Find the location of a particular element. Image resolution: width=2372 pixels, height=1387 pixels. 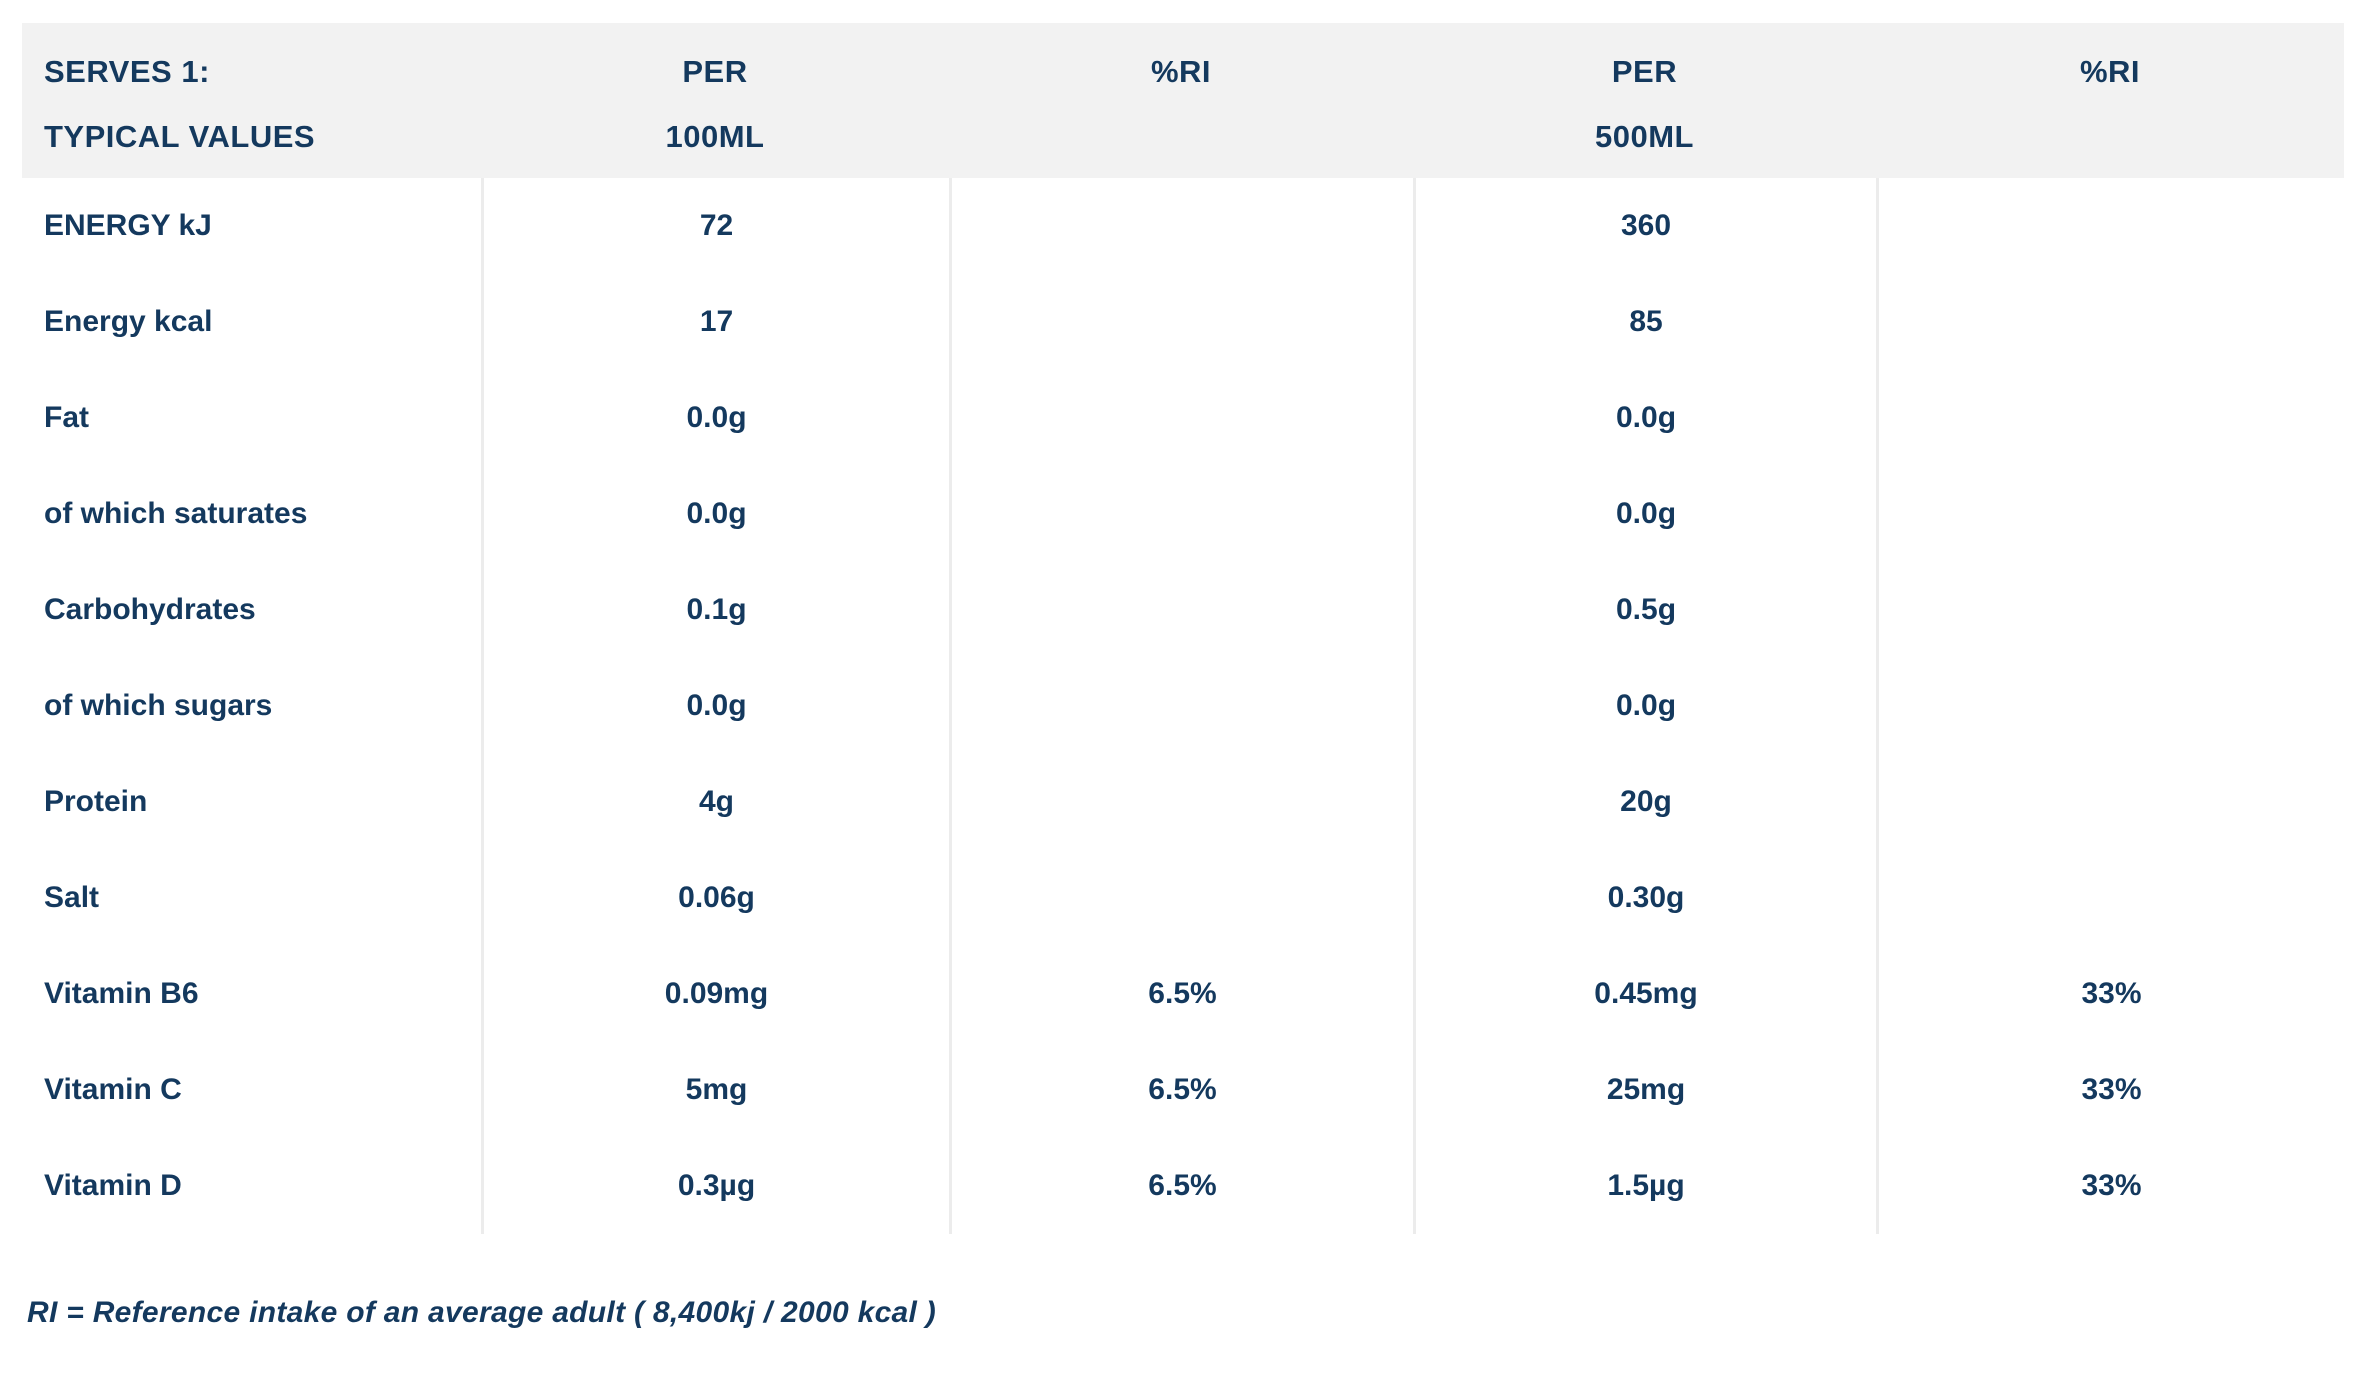

row-label: of which sugars is located at coordinates (158, 705).